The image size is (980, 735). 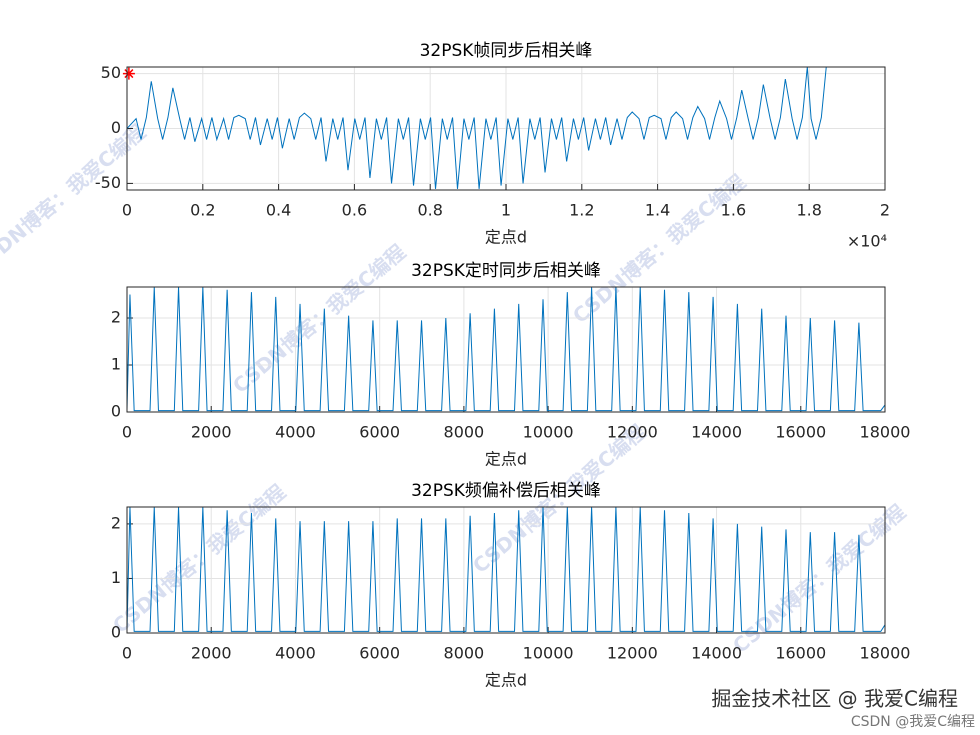 I want to click on chart-title: 32PSK帧同步后相关峰, so click(x=506, y=51).